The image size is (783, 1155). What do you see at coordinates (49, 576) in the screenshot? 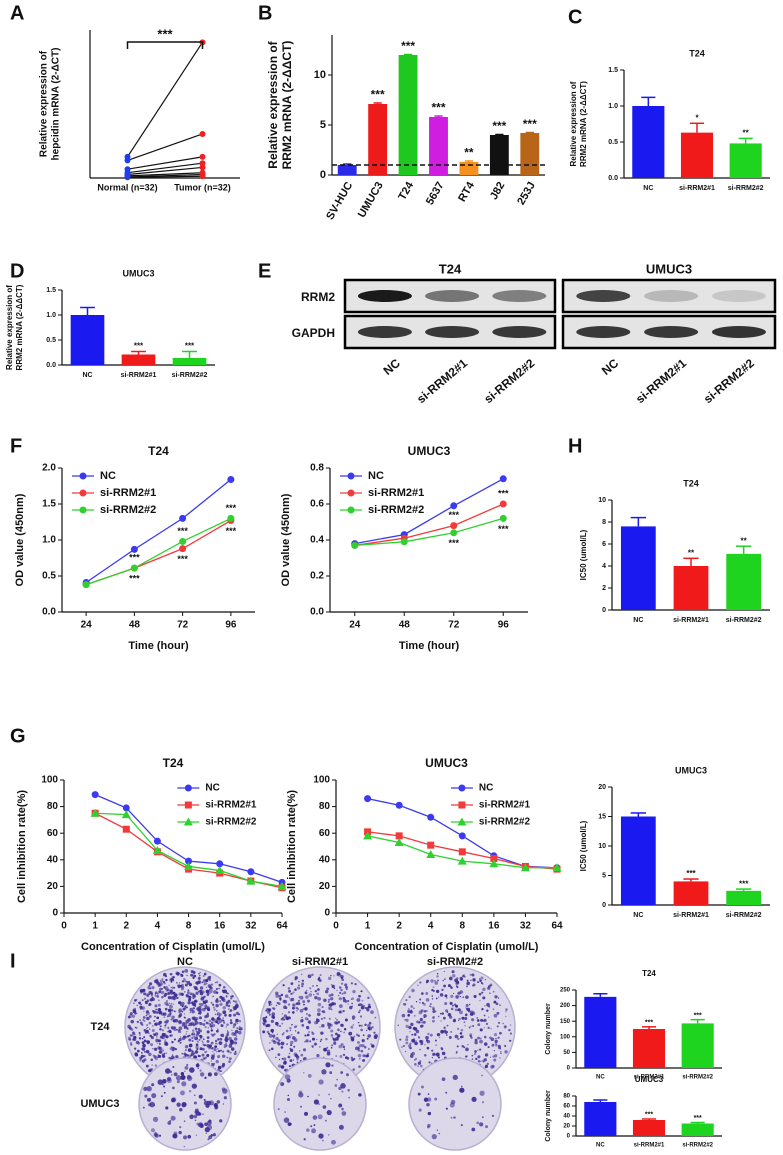
I see `y-tick-label: 0.5` at bounding box center [49, 576].